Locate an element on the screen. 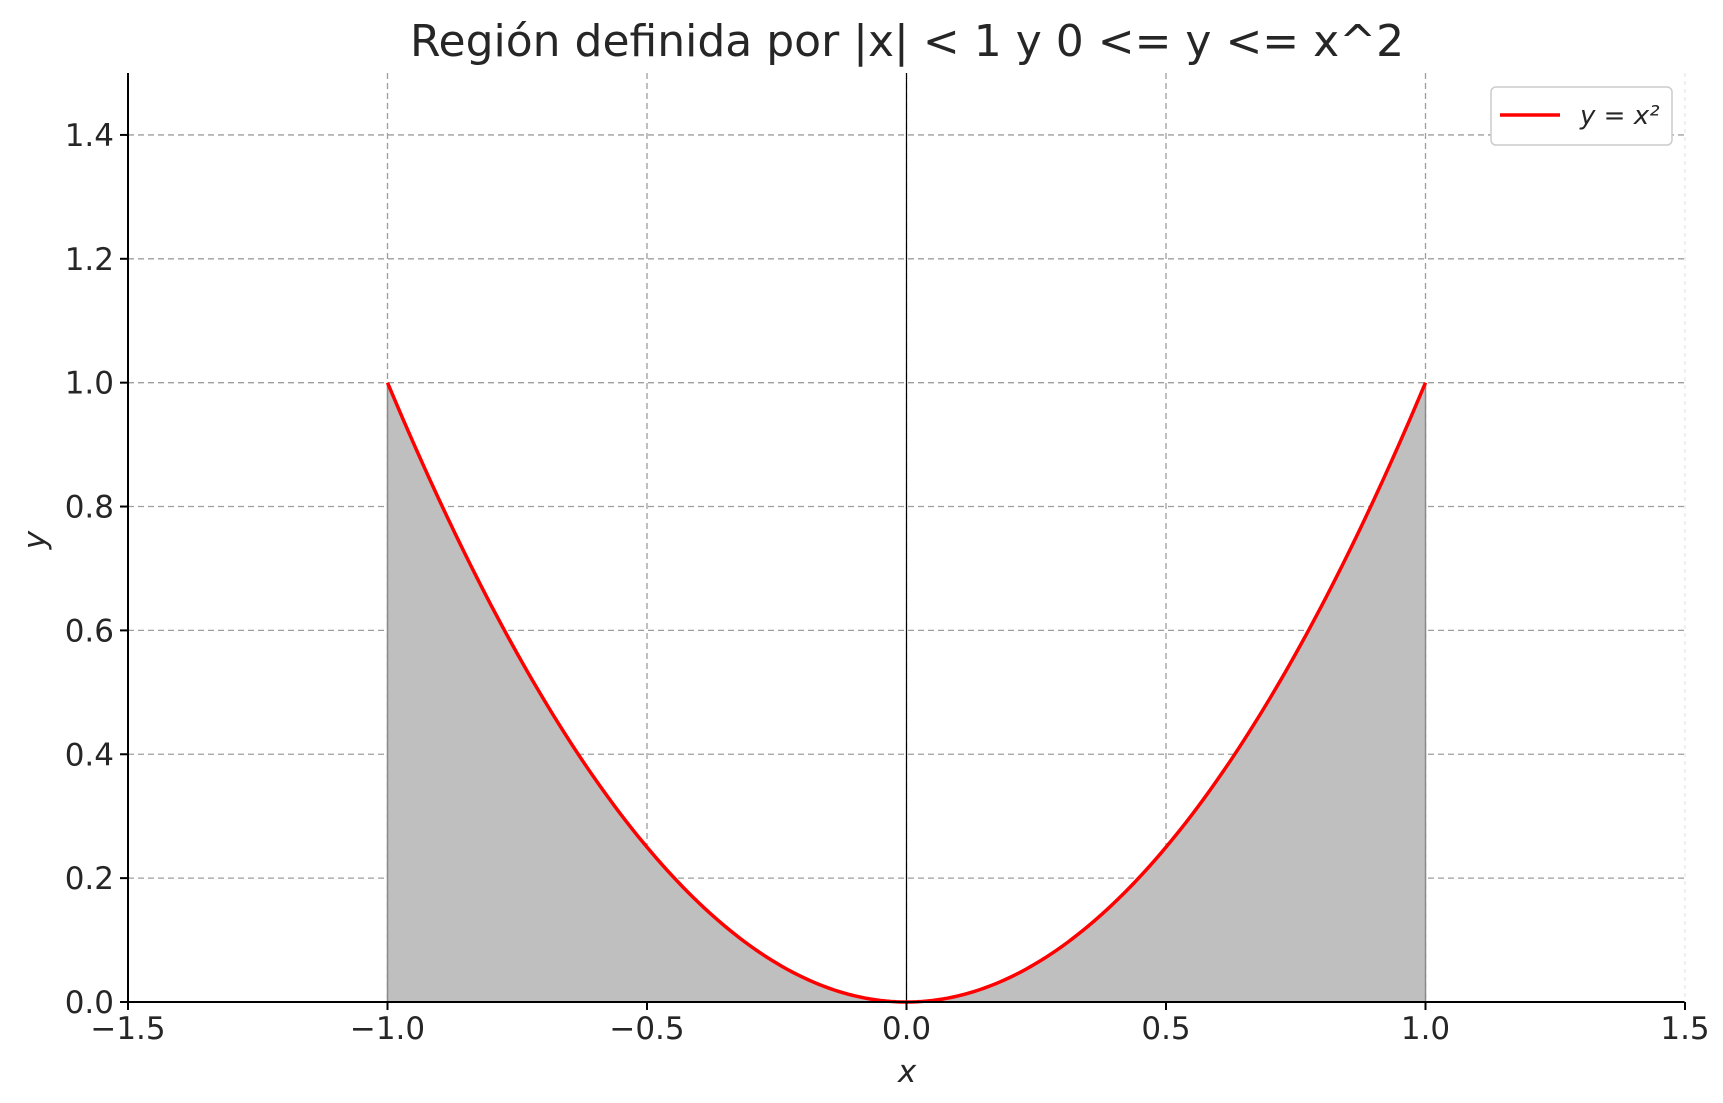 This screenshot has width=1723, height=1103. legend: y = x² is located at coordinates (1581, 116).